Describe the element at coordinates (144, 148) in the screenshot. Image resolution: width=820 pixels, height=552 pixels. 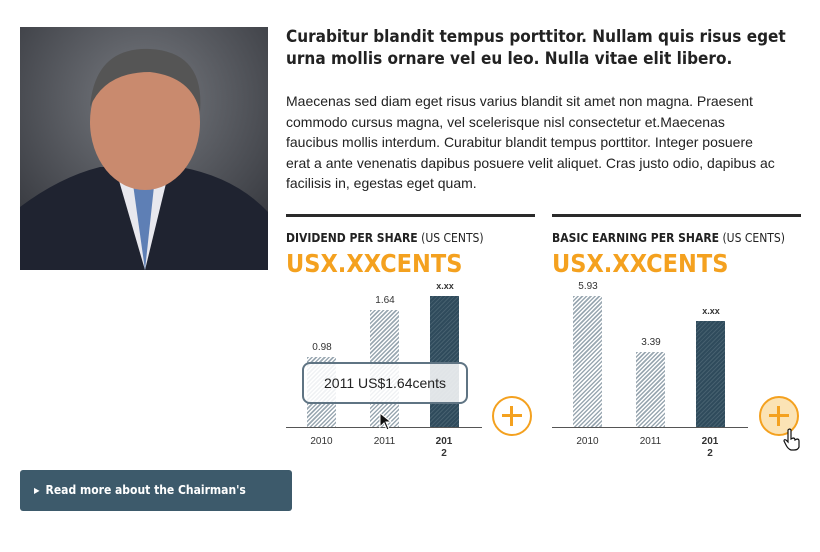
I see `portrait` at that location.